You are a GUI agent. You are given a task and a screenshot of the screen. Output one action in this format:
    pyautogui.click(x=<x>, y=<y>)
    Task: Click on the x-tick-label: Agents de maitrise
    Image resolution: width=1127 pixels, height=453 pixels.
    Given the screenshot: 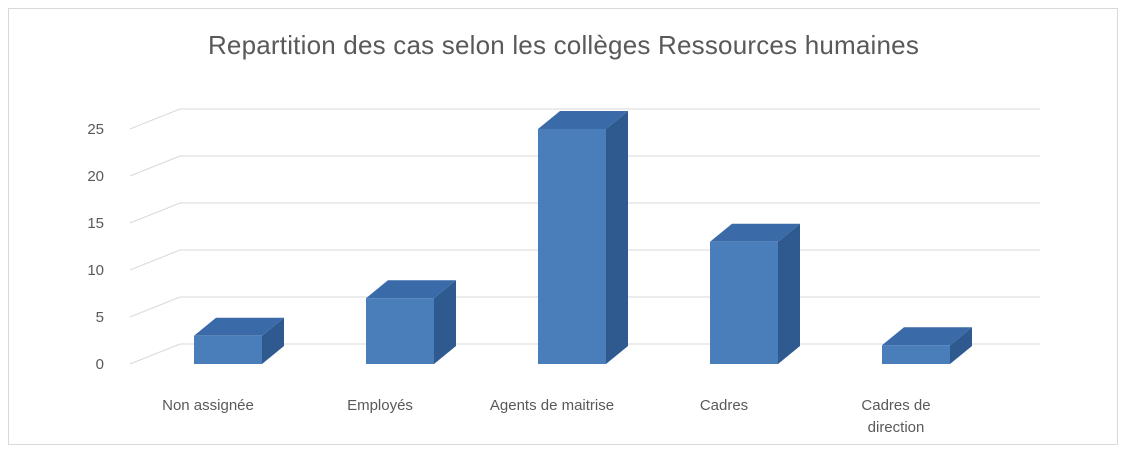 What is the action you would take?
    pyautogui.click(x=552, y=405)
    